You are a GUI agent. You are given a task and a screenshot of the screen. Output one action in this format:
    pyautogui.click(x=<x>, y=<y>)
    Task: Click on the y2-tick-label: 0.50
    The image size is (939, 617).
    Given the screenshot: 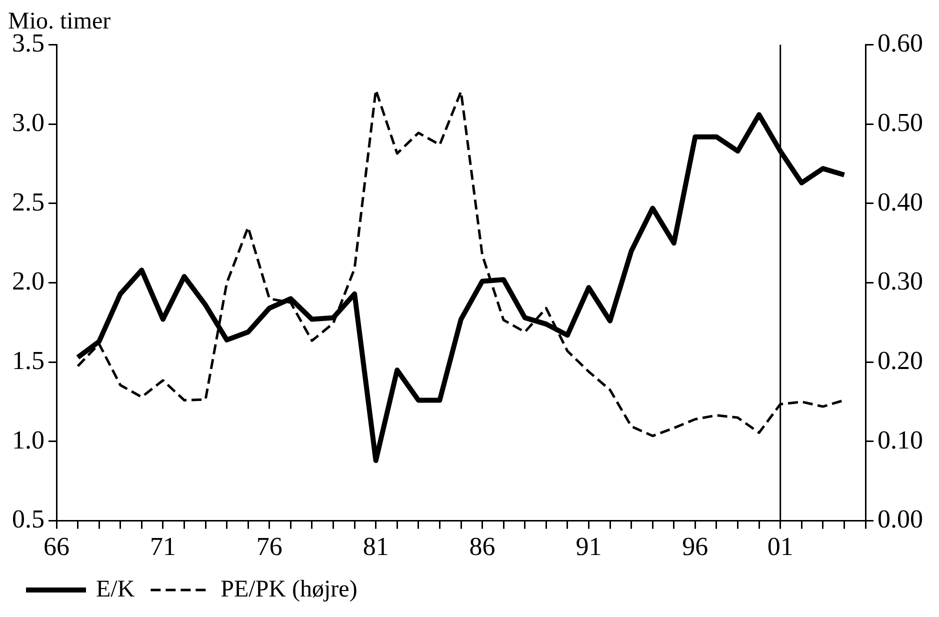 What is the action you would take?
    pyautogui.click(x=900, y=122)
    